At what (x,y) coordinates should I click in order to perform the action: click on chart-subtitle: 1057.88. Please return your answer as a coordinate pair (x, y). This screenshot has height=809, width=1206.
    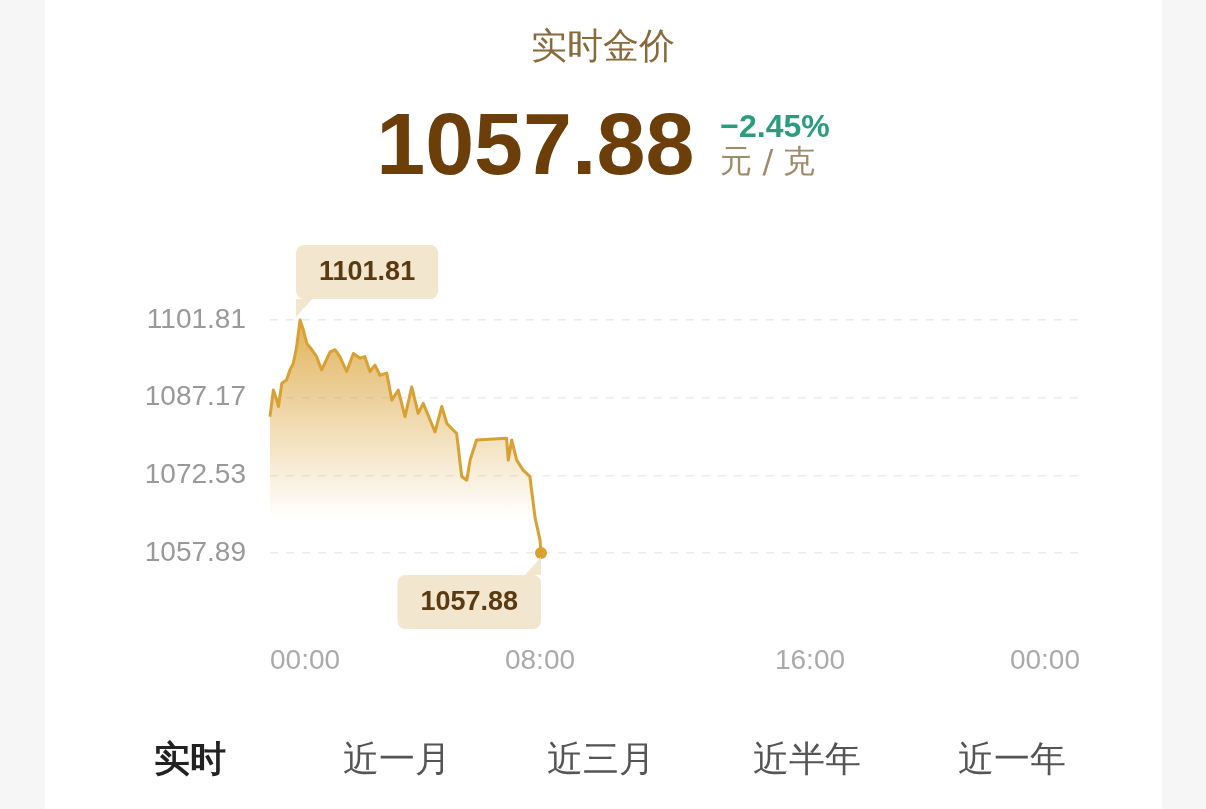
    Looking at the image, I should click on (535, 143).